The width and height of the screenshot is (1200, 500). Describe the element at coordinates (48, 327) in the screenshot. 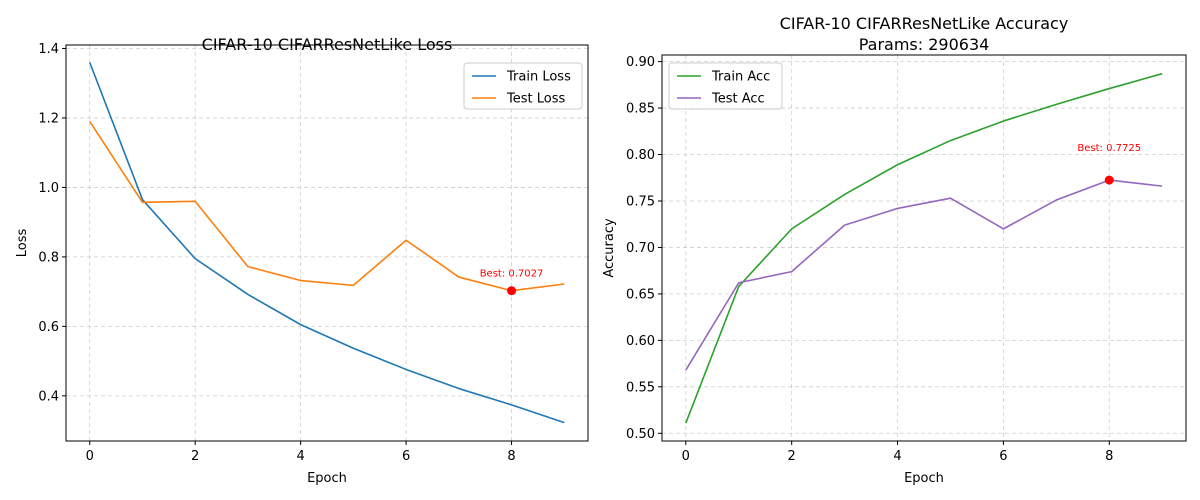

I see `y-tick-label: 0.6` at that location.